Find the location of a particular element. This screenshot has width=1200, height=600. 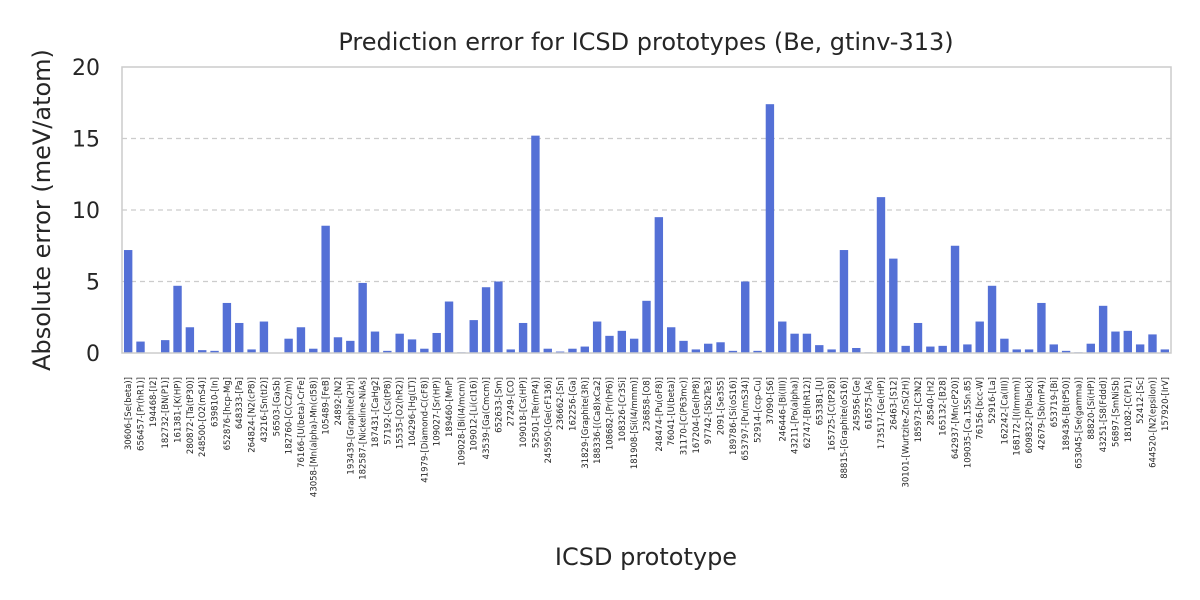

x-tick-label: 43216-[Sn(tI2)] is located at coordinates (265, 409).